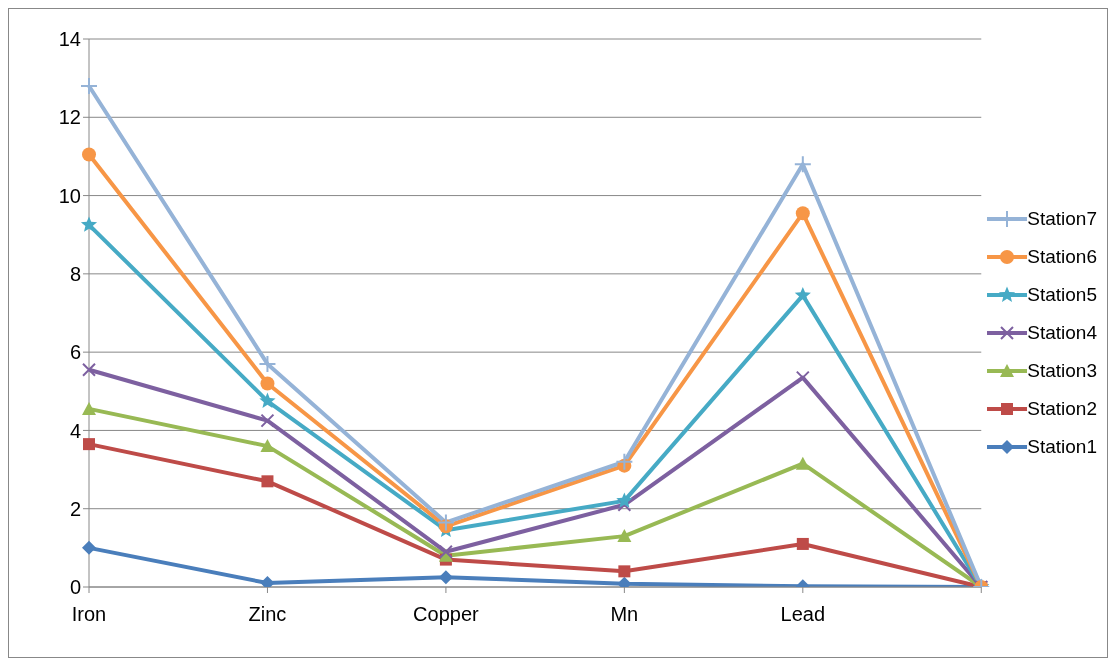  Describe the element at coordinates (803, 614) in the screenshot. I see `x-tick-label: Lead` at that location.